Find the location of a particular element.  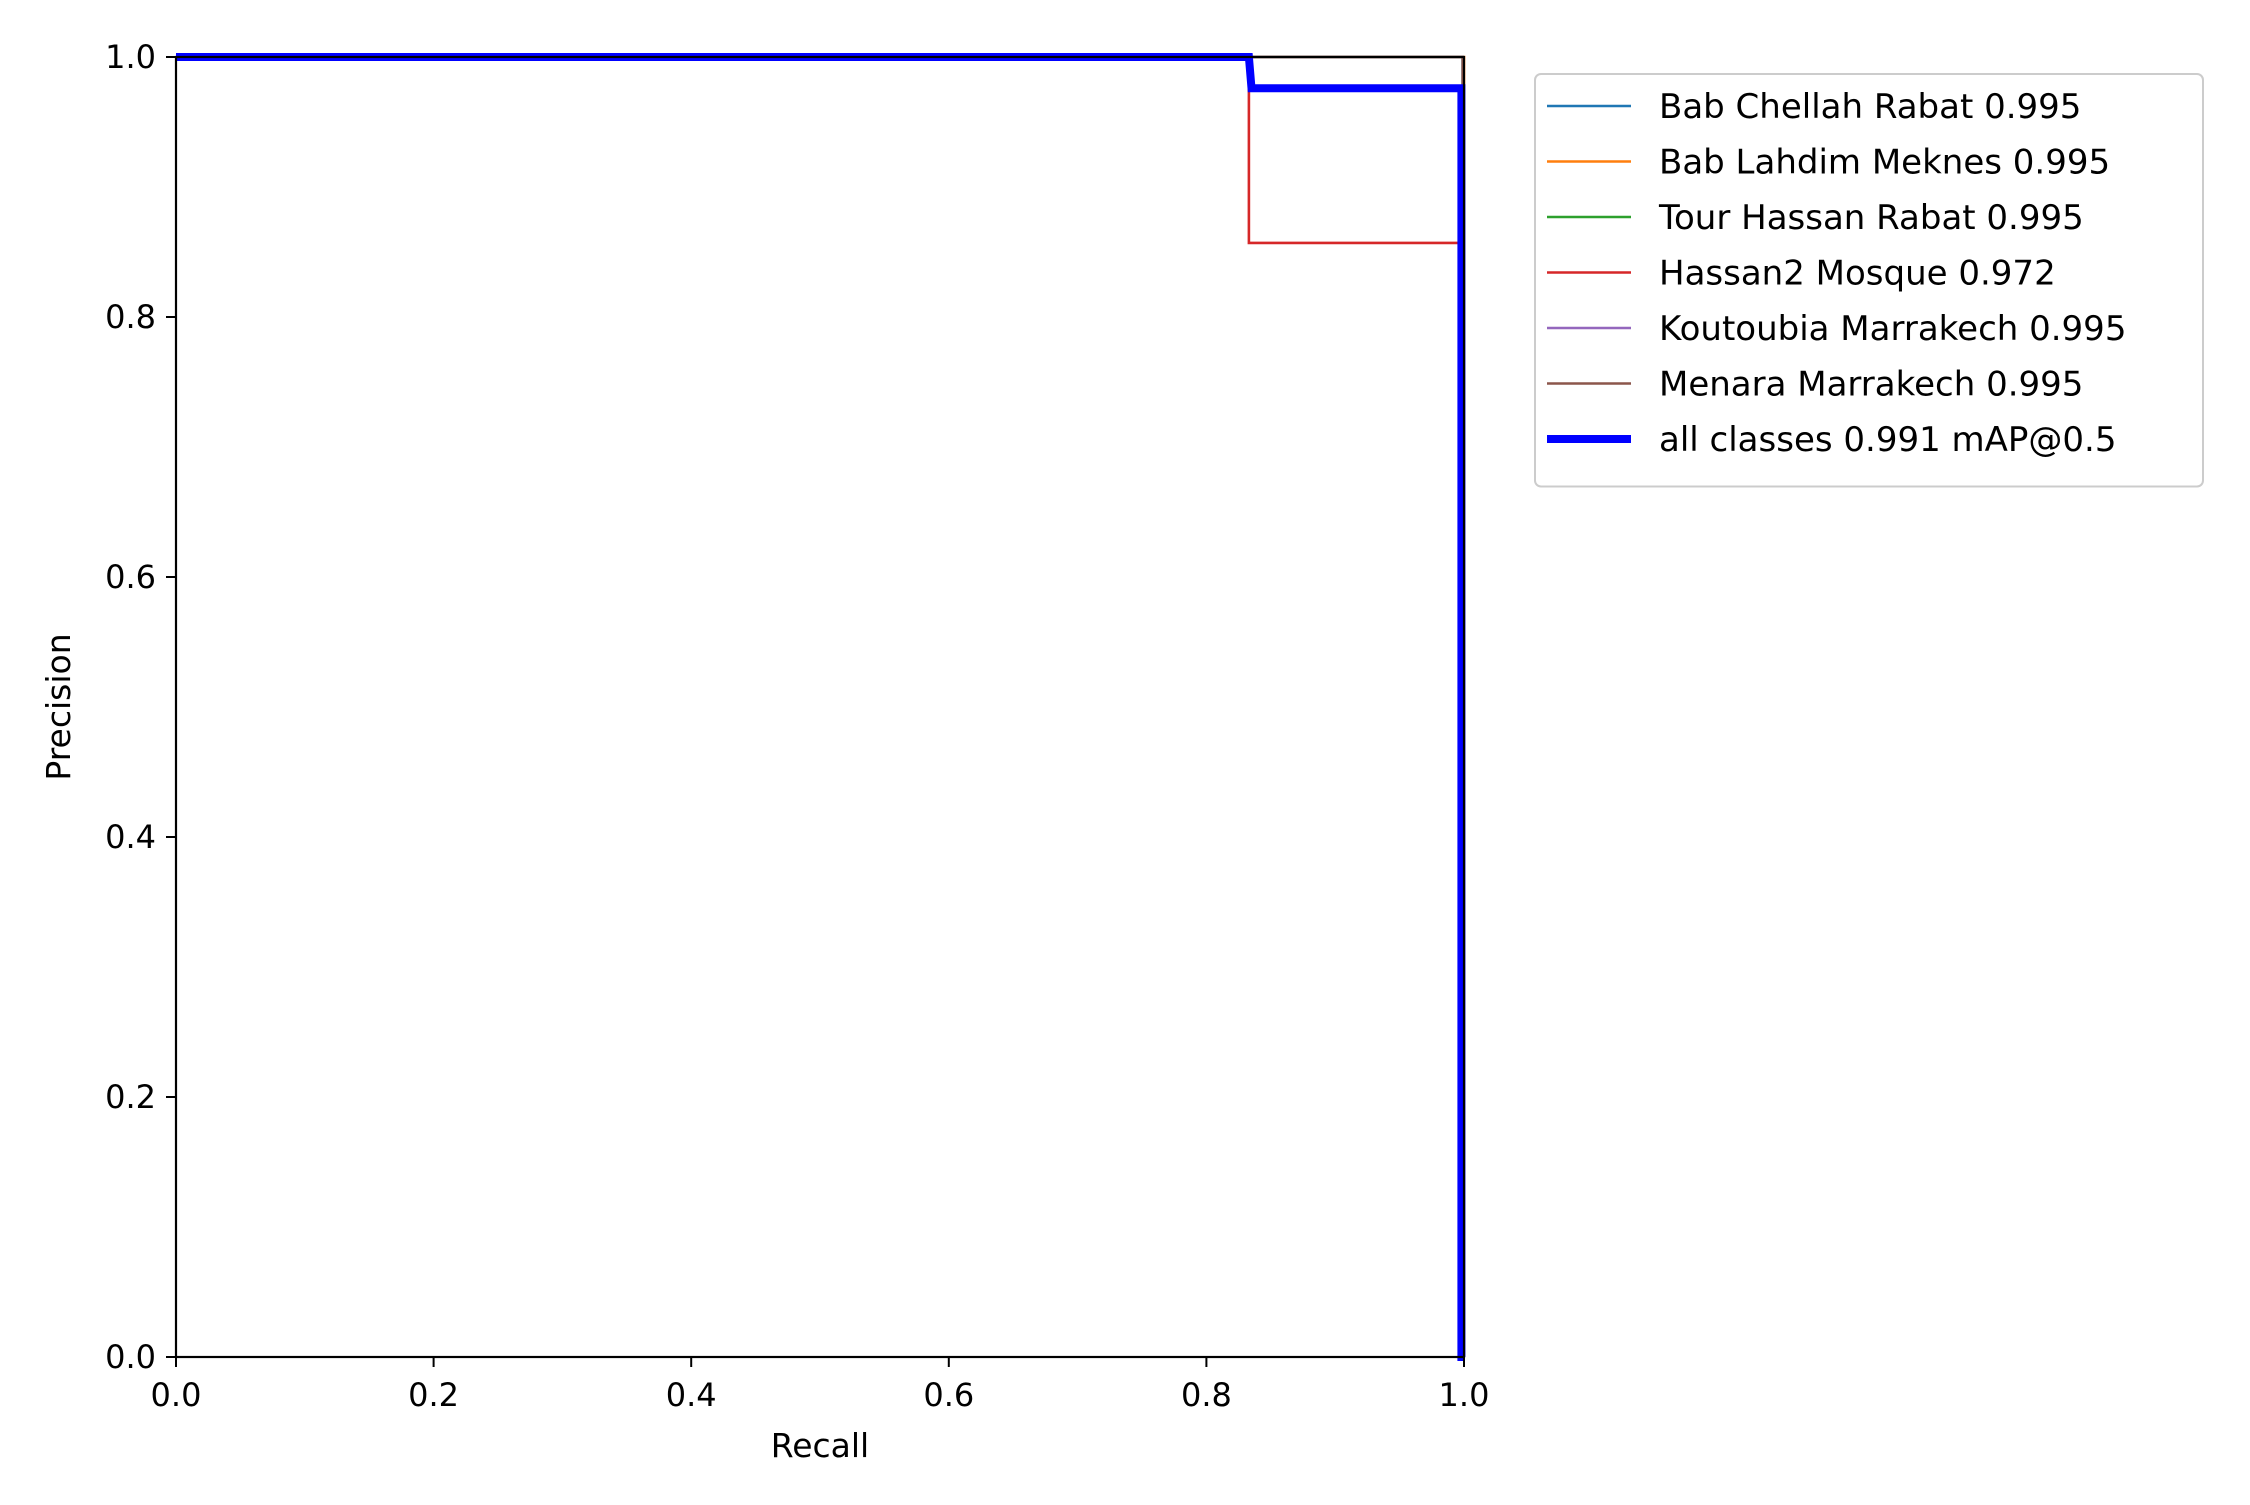

x-tick-label: 1.0 is located at coordinates (1464, 1395).